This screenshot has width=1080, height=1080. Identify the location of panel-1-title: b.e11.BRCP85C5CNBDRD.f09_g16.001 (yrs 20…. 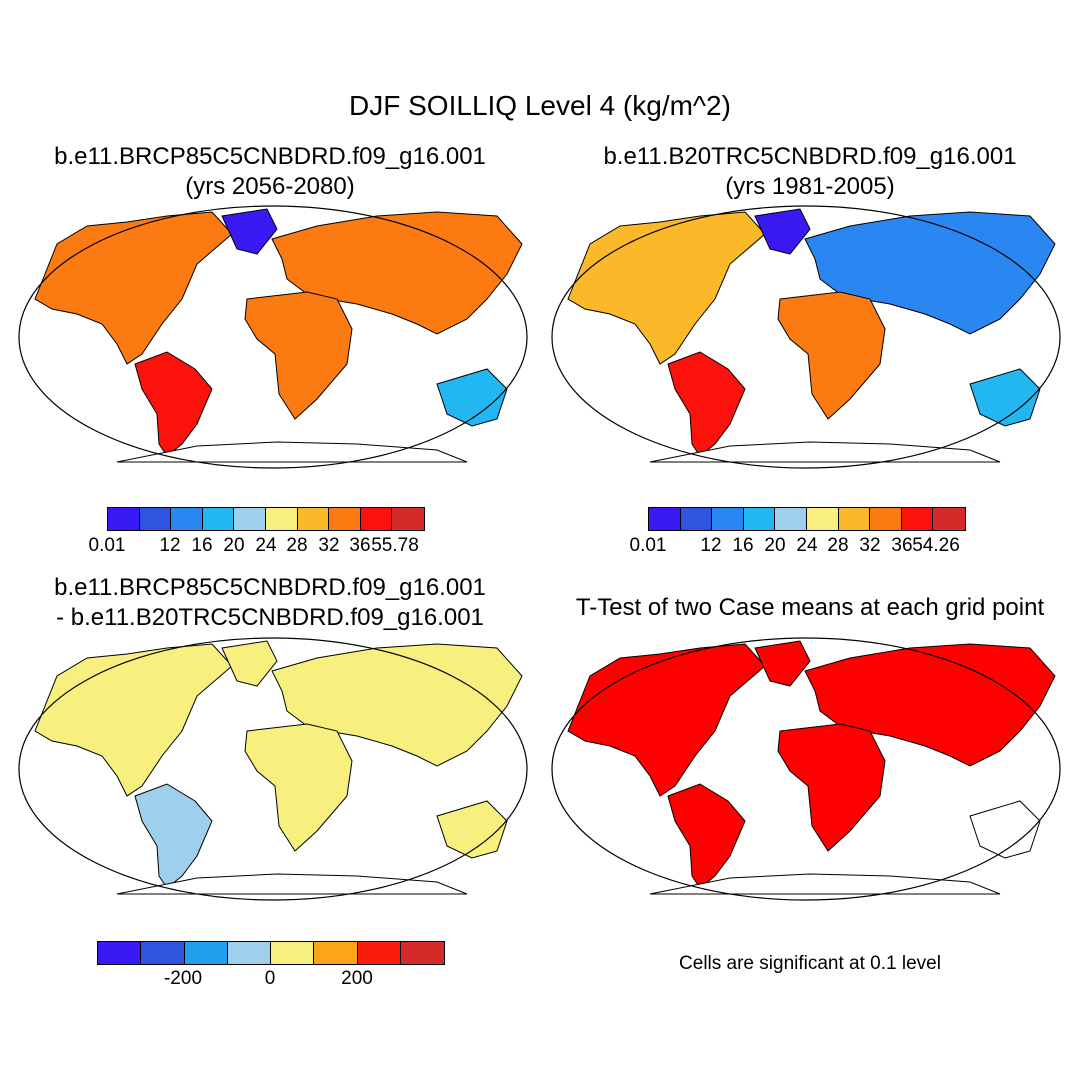
(270, 172).